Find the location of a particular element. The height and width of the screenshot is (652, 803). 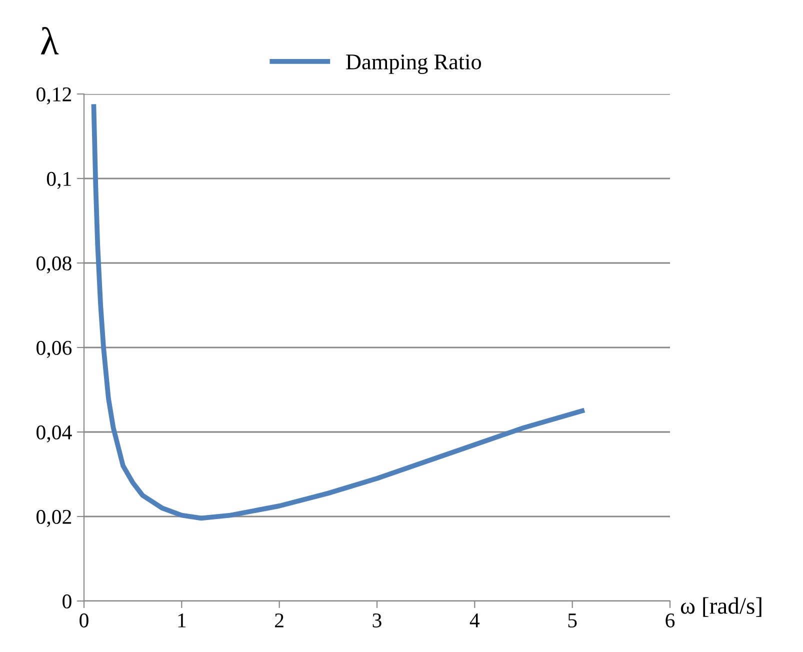

y-tick-label: 0,06 is located at coordinates (54, 349).